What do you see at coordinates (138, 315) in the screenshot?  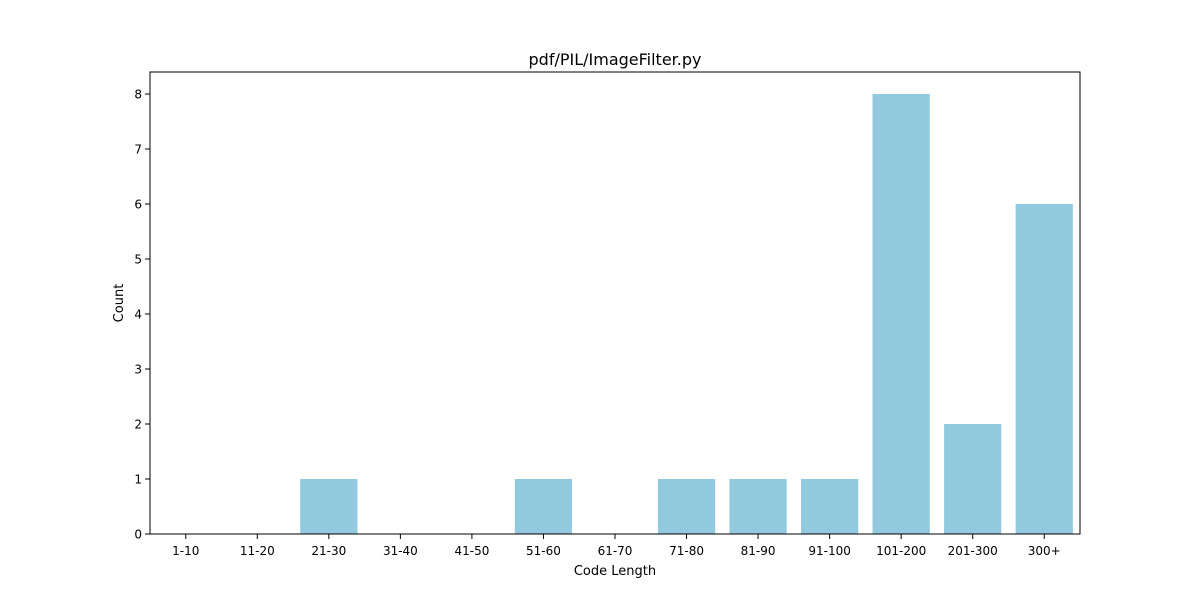 I see `y-tick-label: 4` at bounding box center [138, 315].